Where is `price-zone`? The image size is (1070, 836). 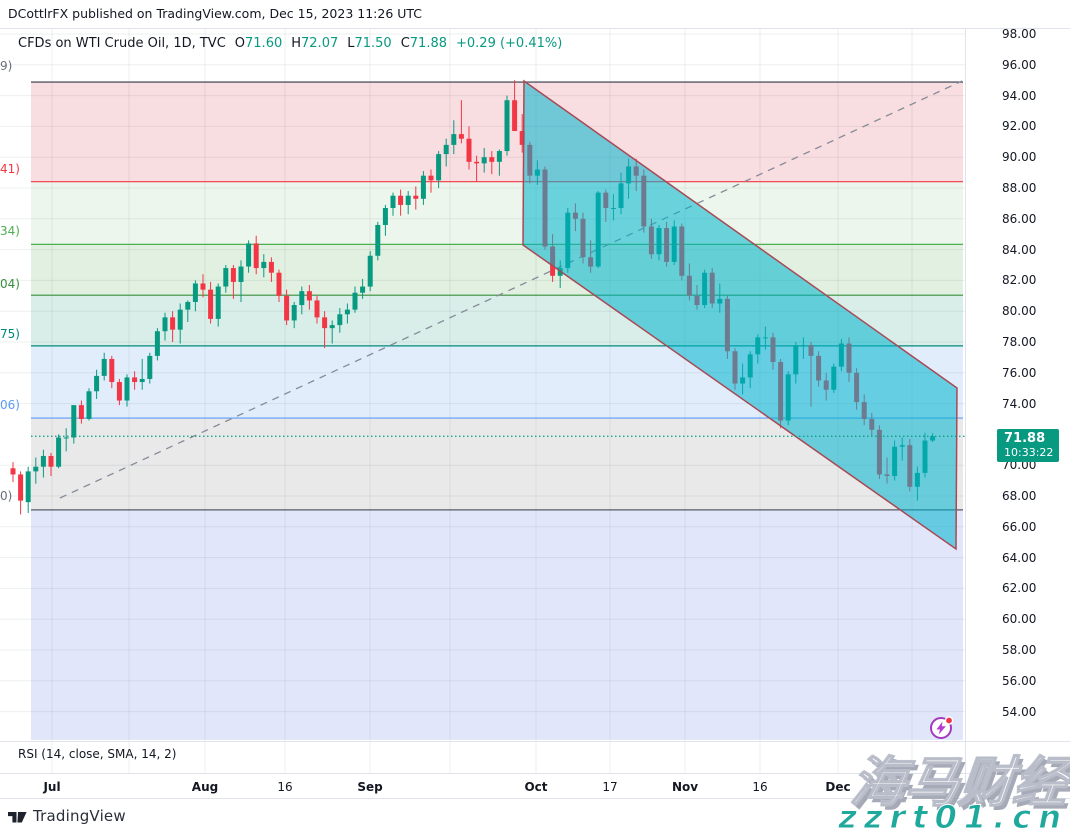 price-zone is located at coordinates (497, 213).